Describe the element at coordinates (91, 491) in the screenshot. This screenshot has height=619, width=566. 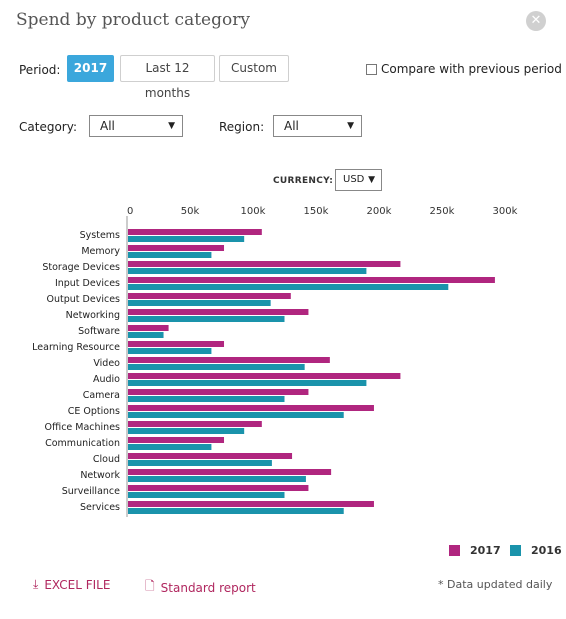
I see `category-label: Surveillance` at that location.